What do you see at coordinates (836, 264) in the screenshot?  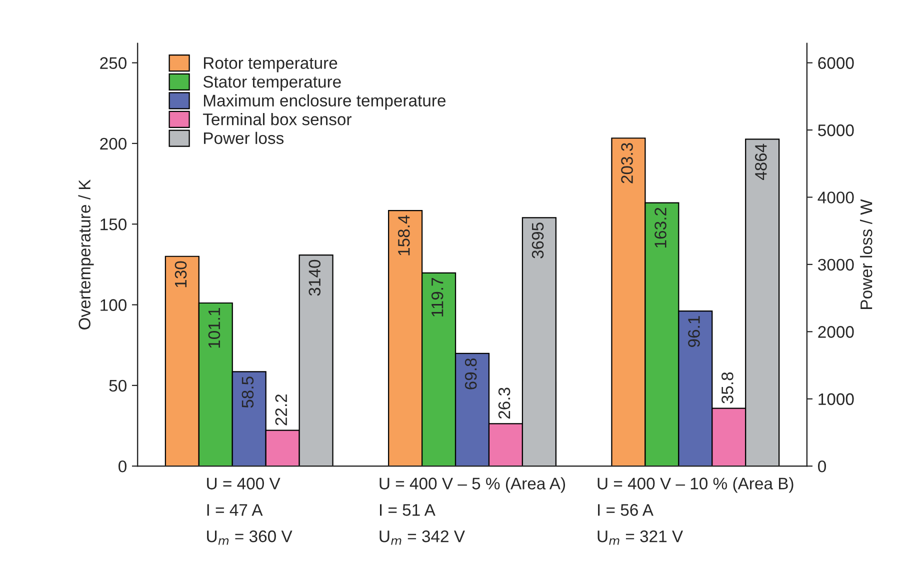 I see `y2-tick-label: 3000` at bounding box center [836, 264].